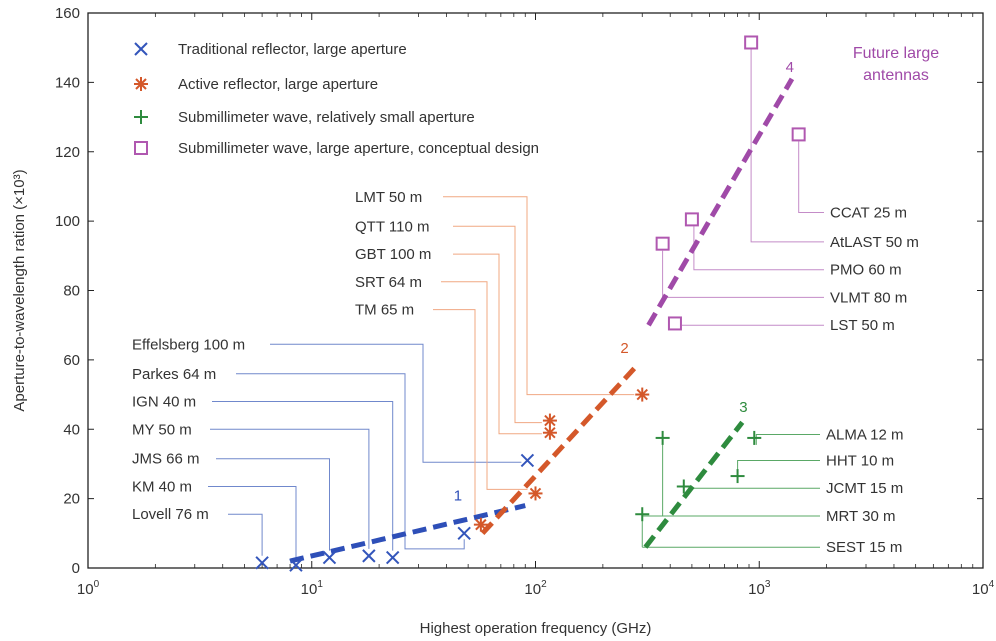  What do you see at coordinates (790, 67) in the screenshot?
I see `trend-label-4: 4` at bounding box center [790, 67].